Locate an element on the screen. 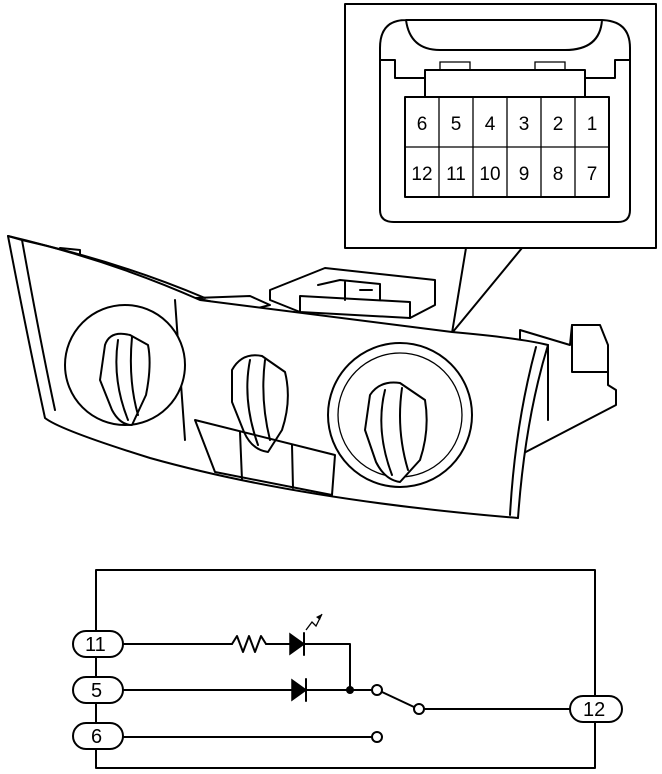  pin-label: 2 is located at coordinates (558, 124).